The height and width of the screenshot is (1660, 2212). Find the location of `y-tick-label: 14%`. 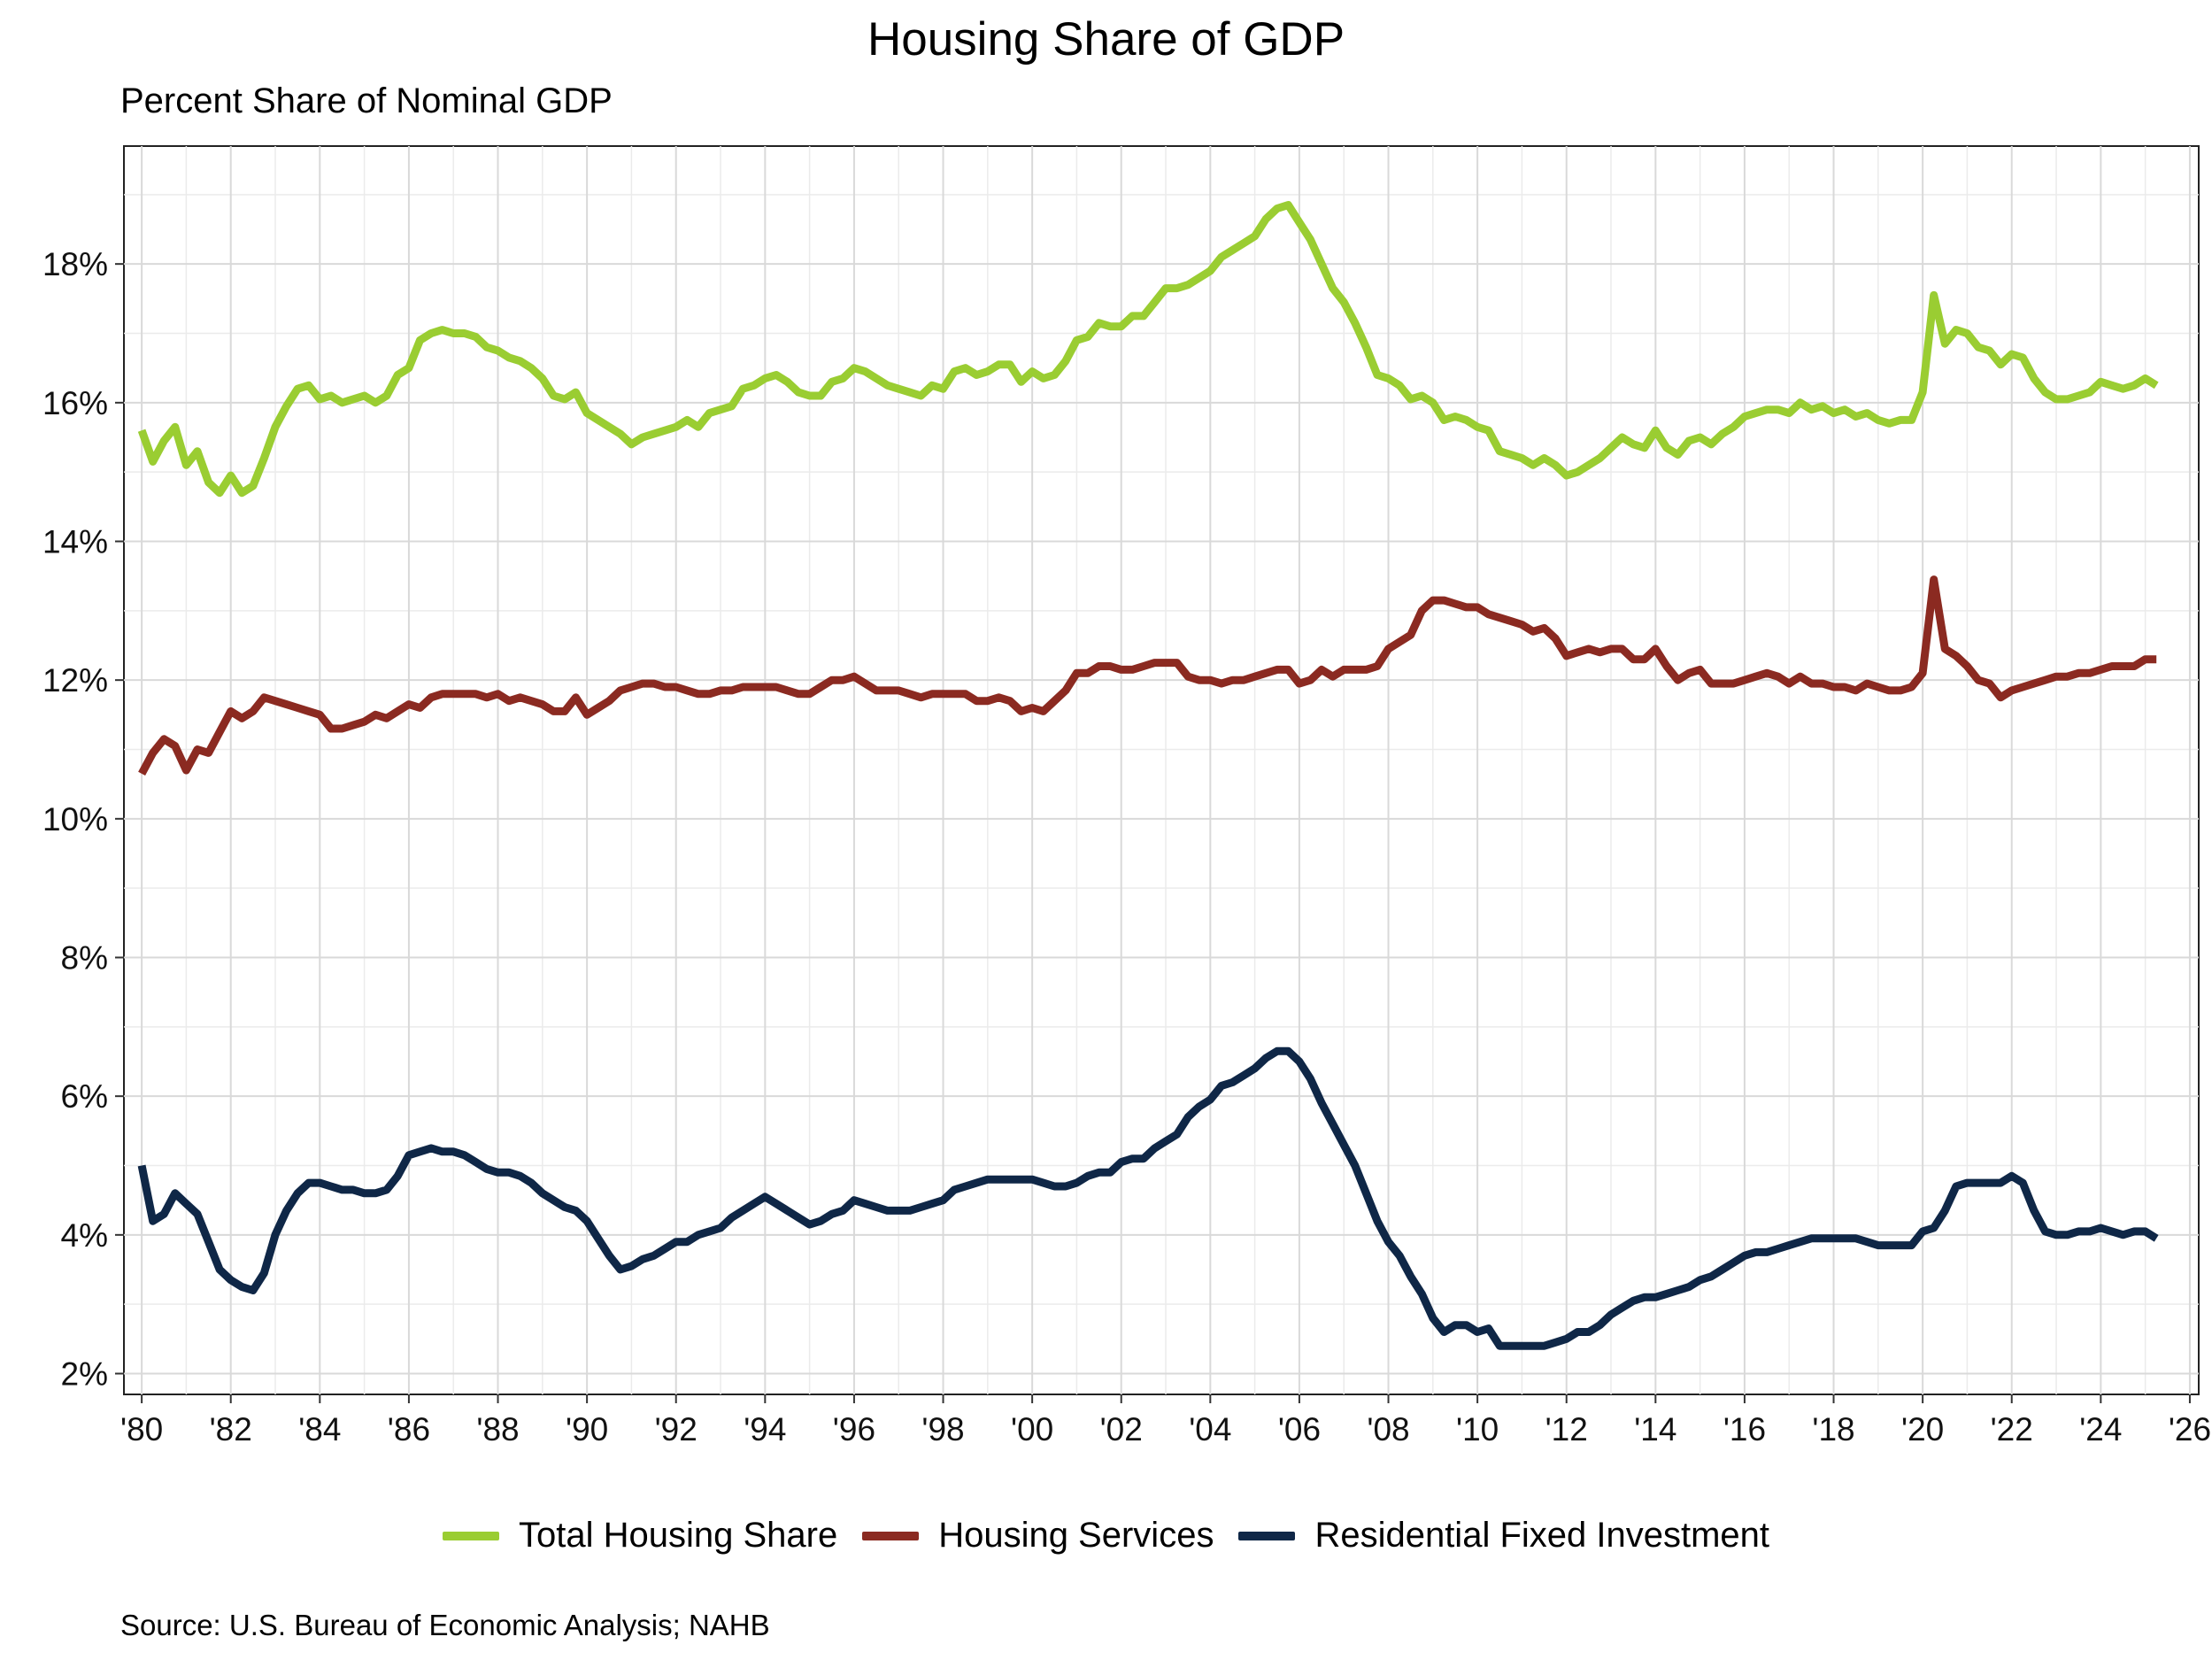

y-tick-label: 14% is located at coordinates (75, 542).